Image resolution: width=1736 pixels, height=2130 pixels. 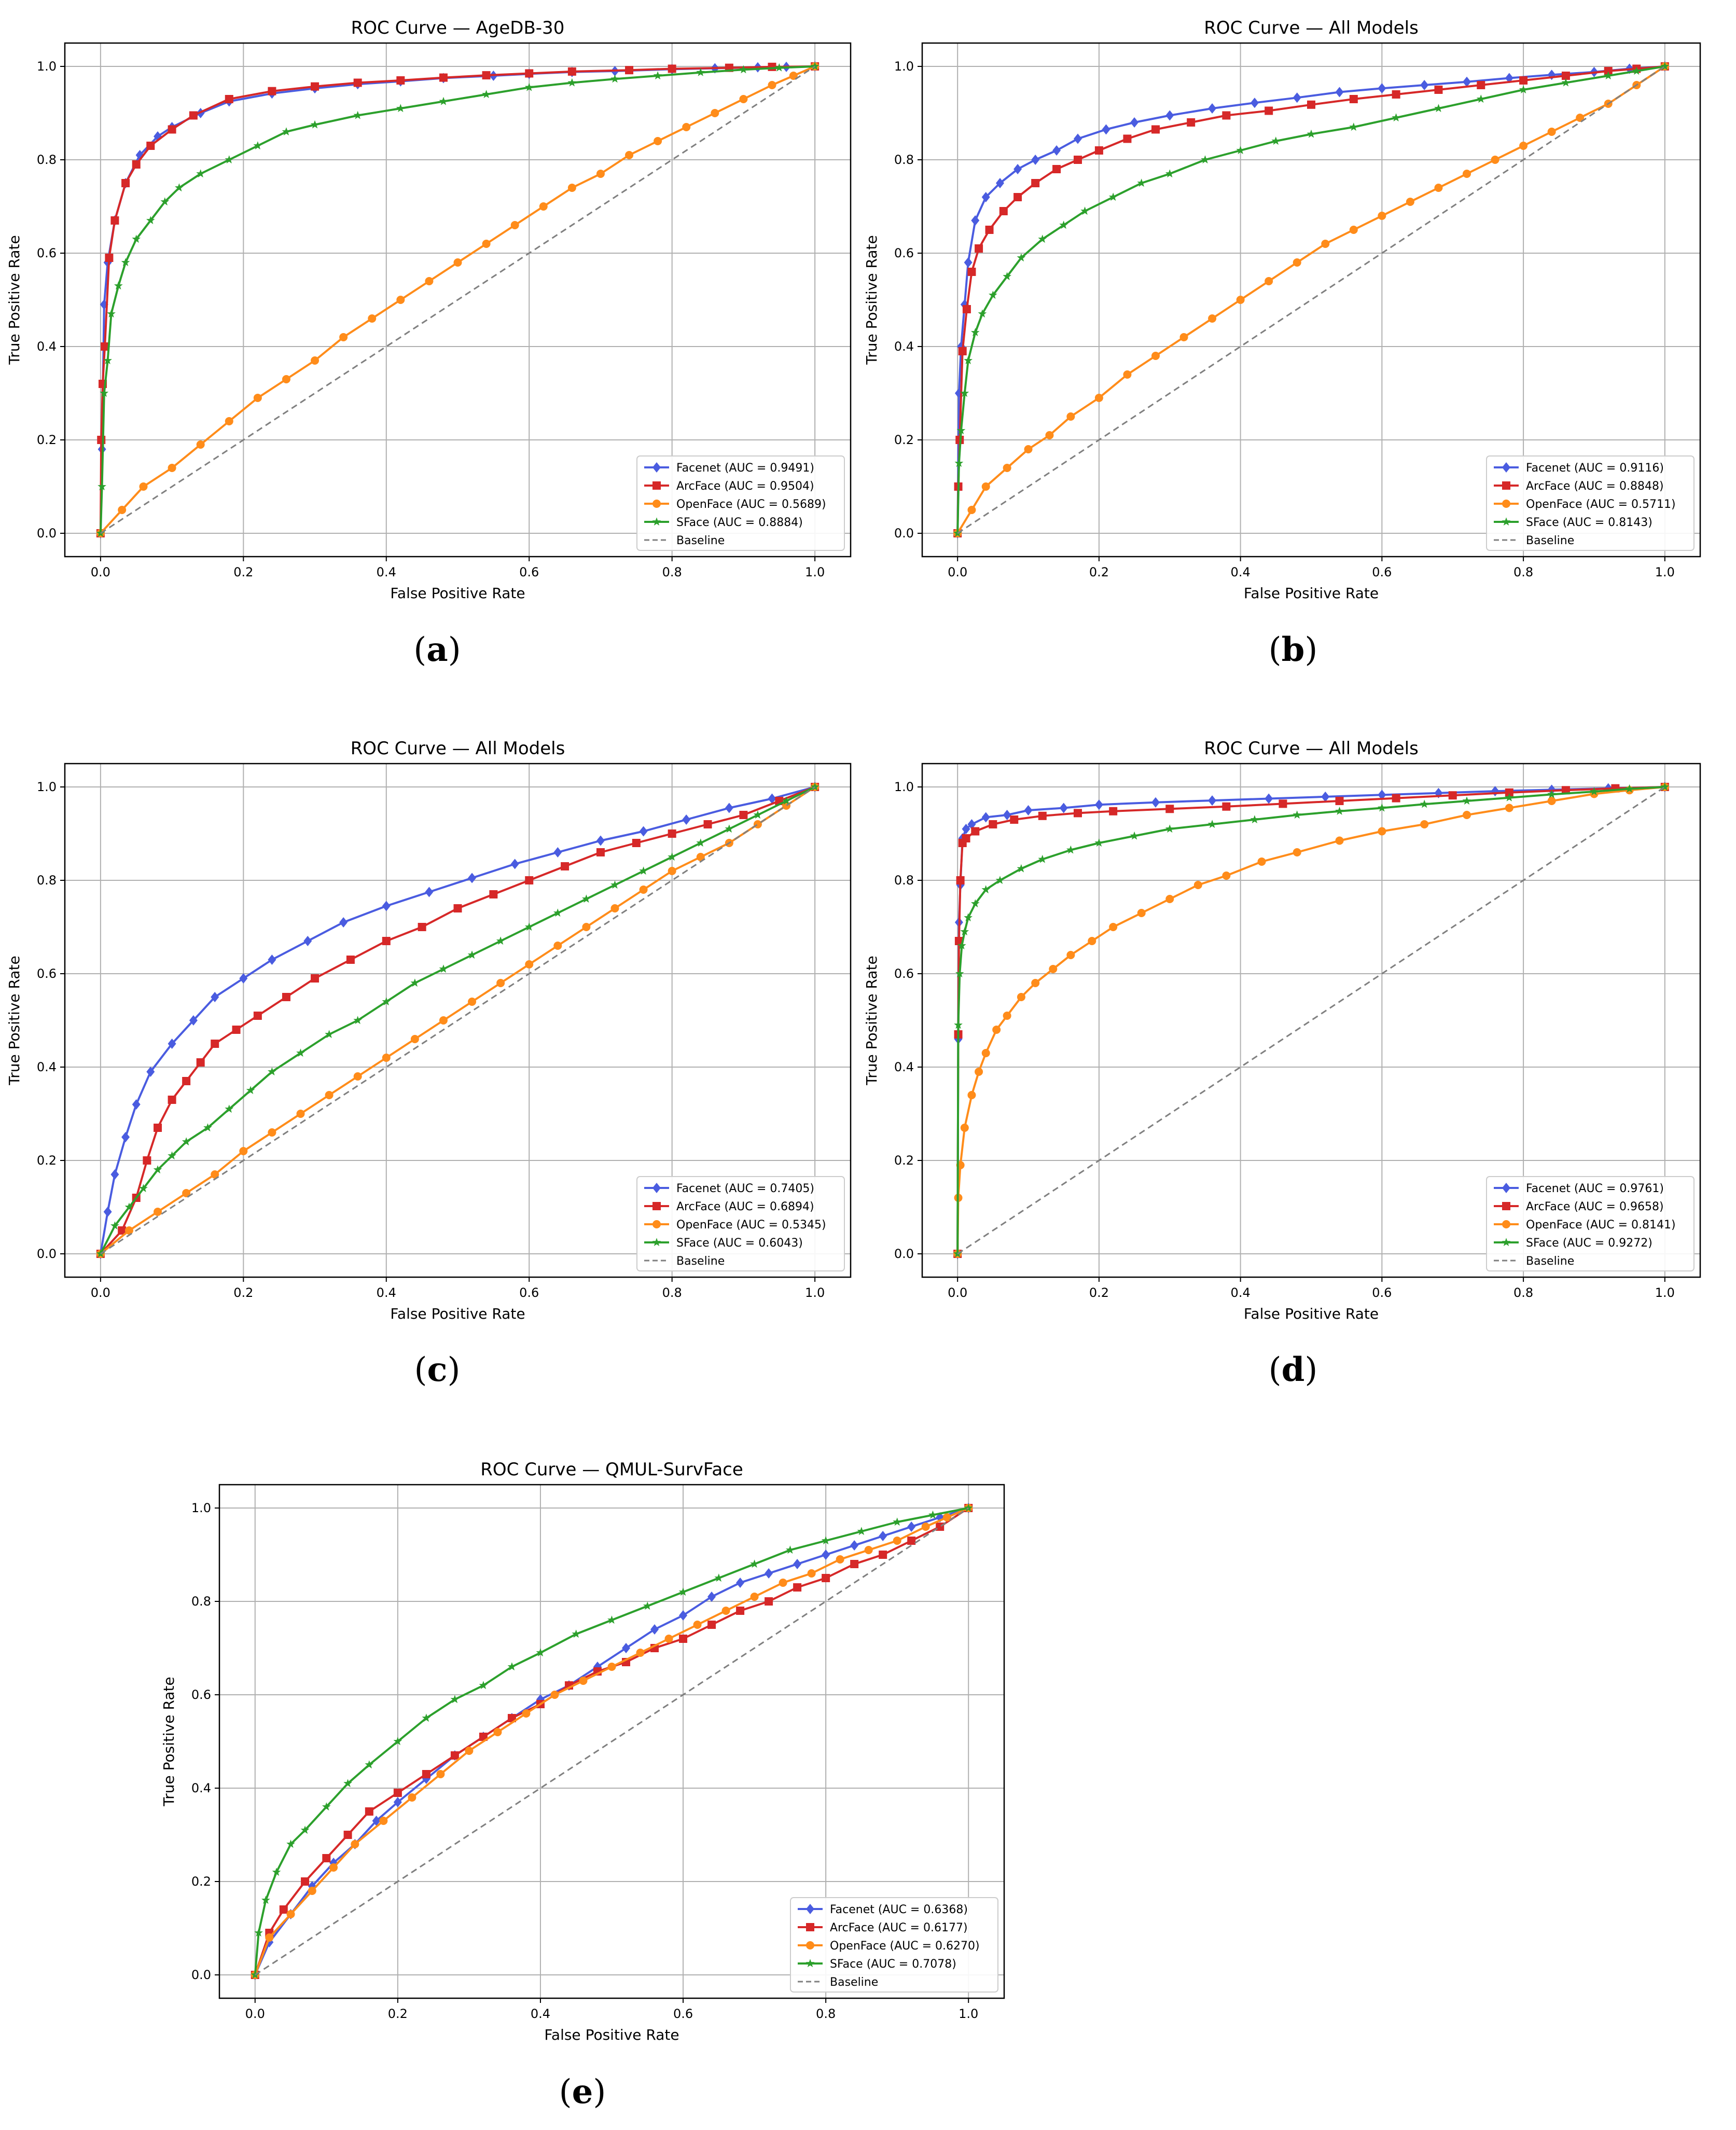 I want to click on y-tick-label: 0.0, so click(x=904, y=533).